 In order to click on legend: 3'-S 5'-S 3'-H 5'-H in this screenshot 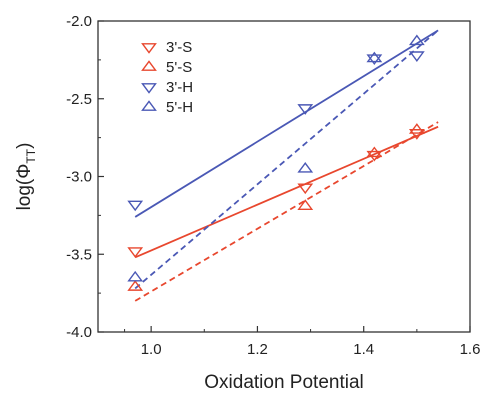, I will do `click(167, 77)`.